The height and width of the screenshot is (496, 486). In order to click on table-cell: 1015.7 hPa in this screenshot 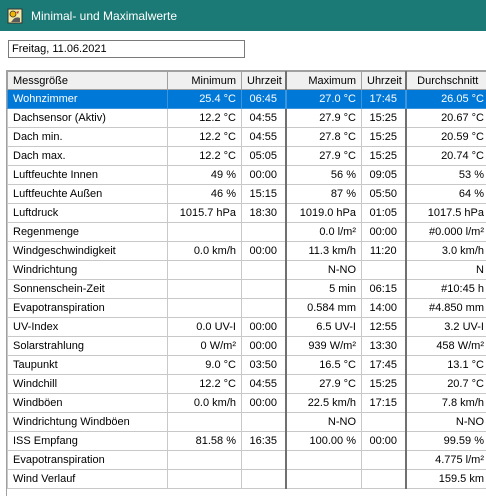, I will do `click(205, 213)`.